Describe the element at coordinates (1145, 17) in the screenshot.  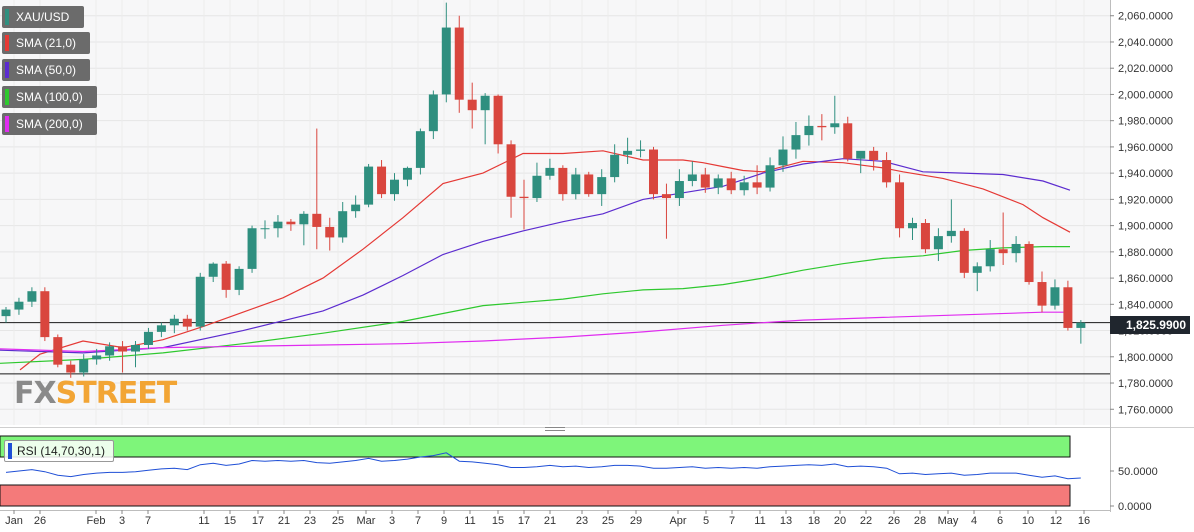
I see `y-tick-label: 2,060.0000` at that location.